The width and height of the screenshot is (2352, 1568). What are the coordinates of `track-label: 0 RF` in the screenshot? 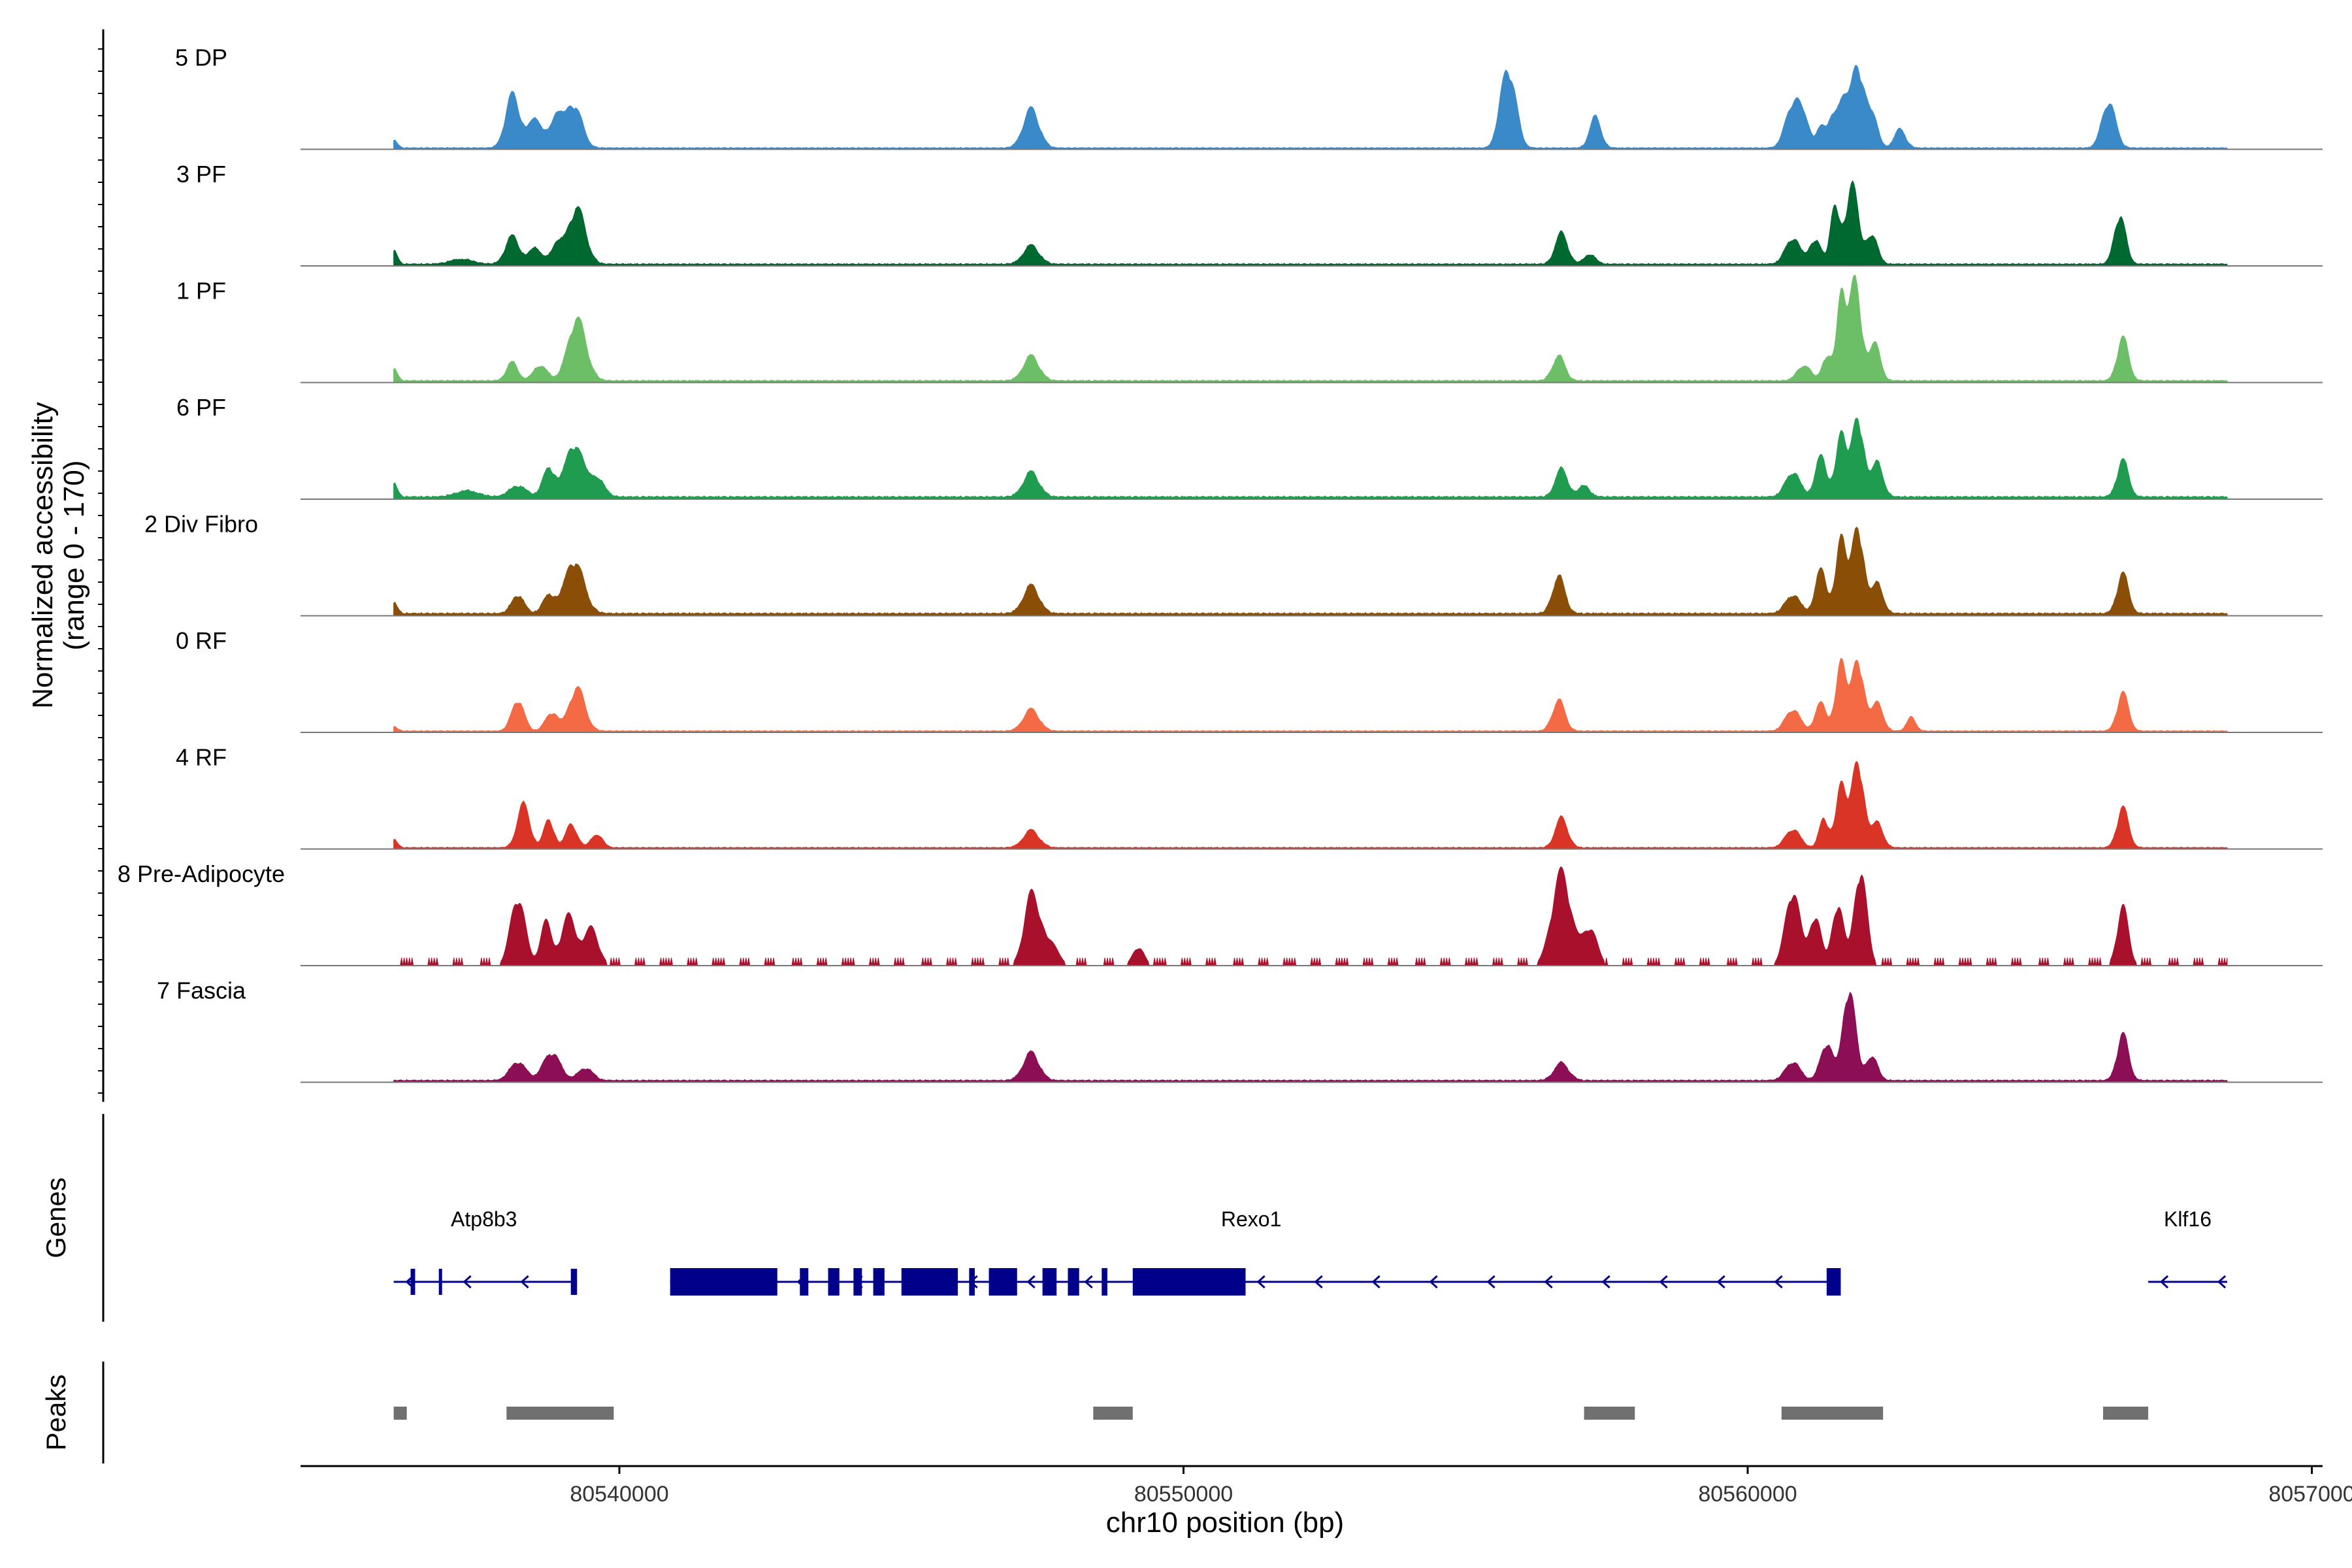 It's located at (201, 640).